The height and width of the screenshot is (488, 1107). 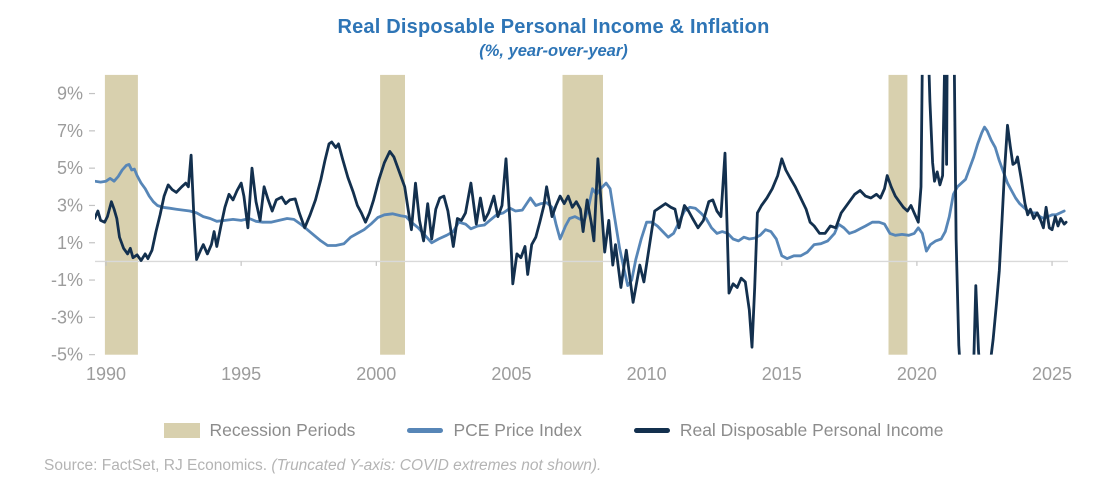 What do you see at coordinates (67, 317) in the screenshot?
I see `y-axis-label: -3%` at bounding box center [67, 317].